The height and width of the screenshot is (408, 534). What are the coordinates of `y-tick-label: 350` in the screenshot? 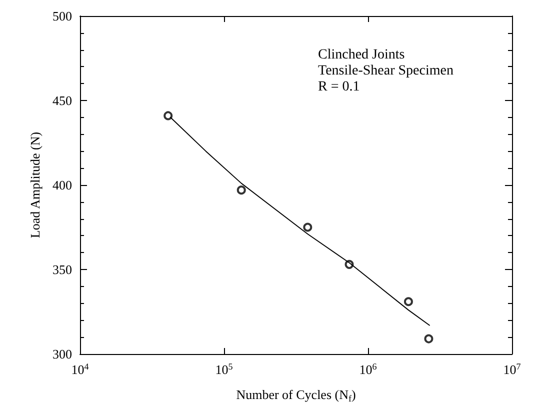 It's located at (62, 269).